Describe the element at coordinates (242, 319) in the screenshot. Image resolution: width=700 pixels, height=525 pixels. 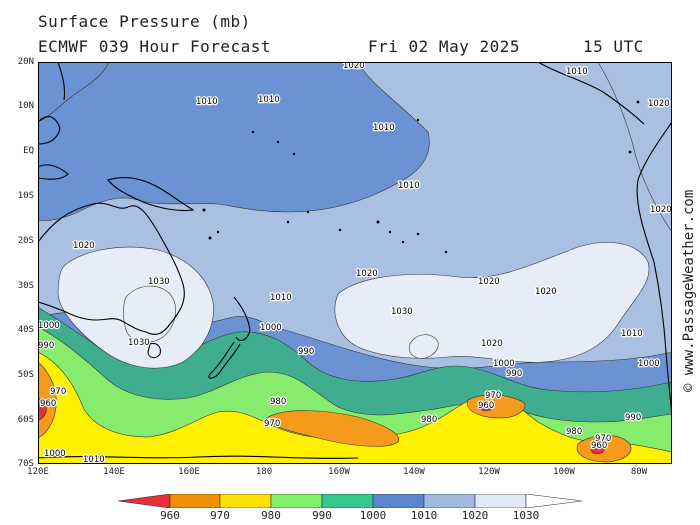
I see `nz-north-island` at that location.